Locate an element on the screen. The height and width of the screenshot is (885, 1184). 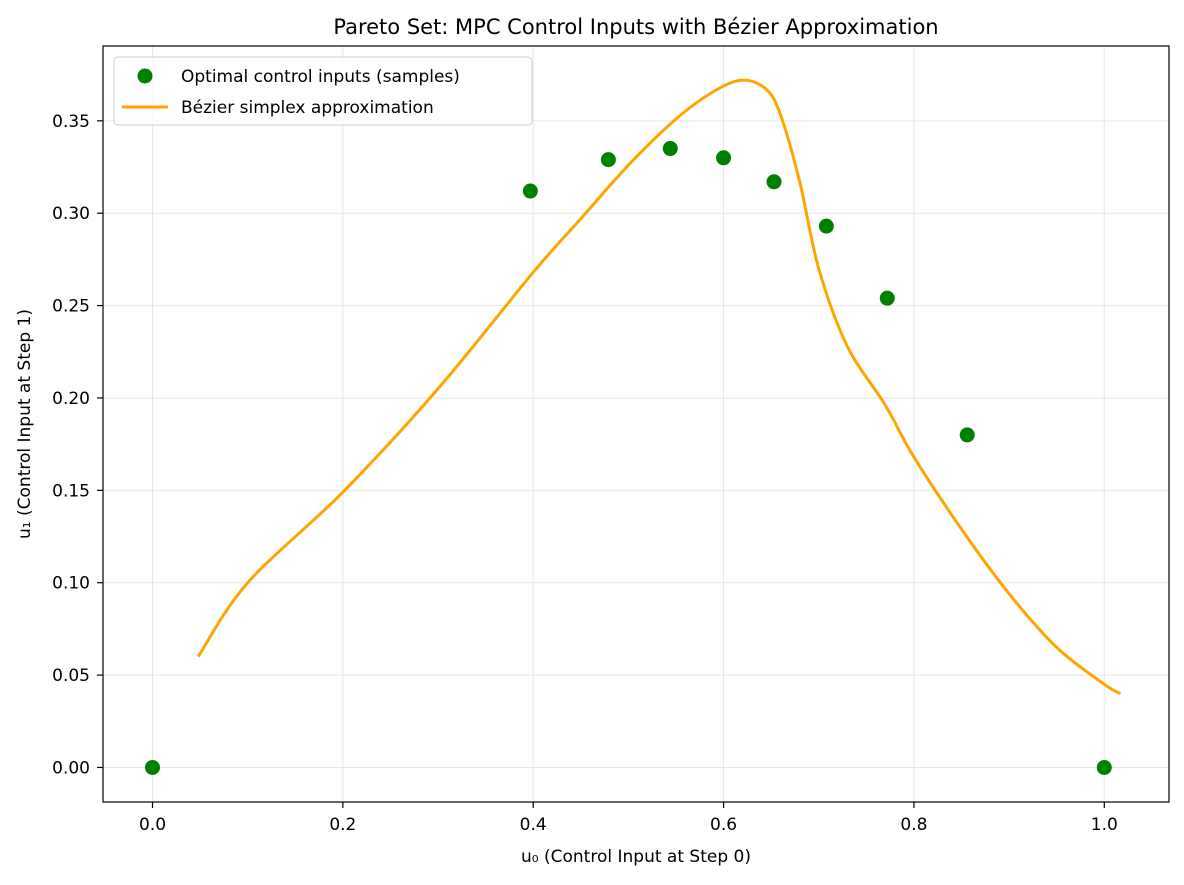
x-tick-label: 0.0 is located at coordinates (152, 825).